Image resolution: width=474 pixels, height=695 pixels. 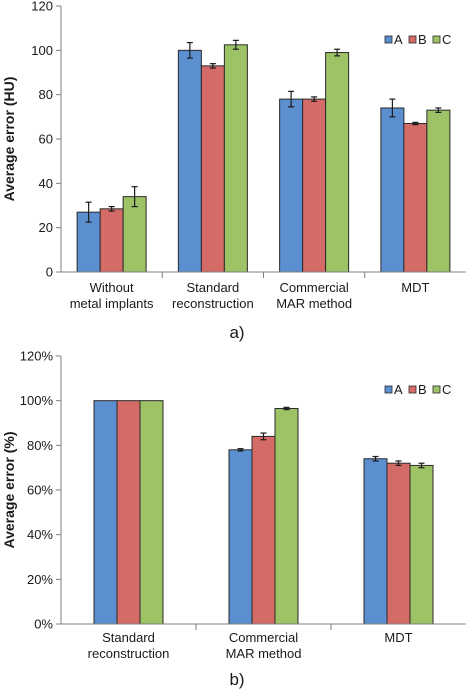 I want to click on y-tick-label: 0, so click(x=49, y=272).